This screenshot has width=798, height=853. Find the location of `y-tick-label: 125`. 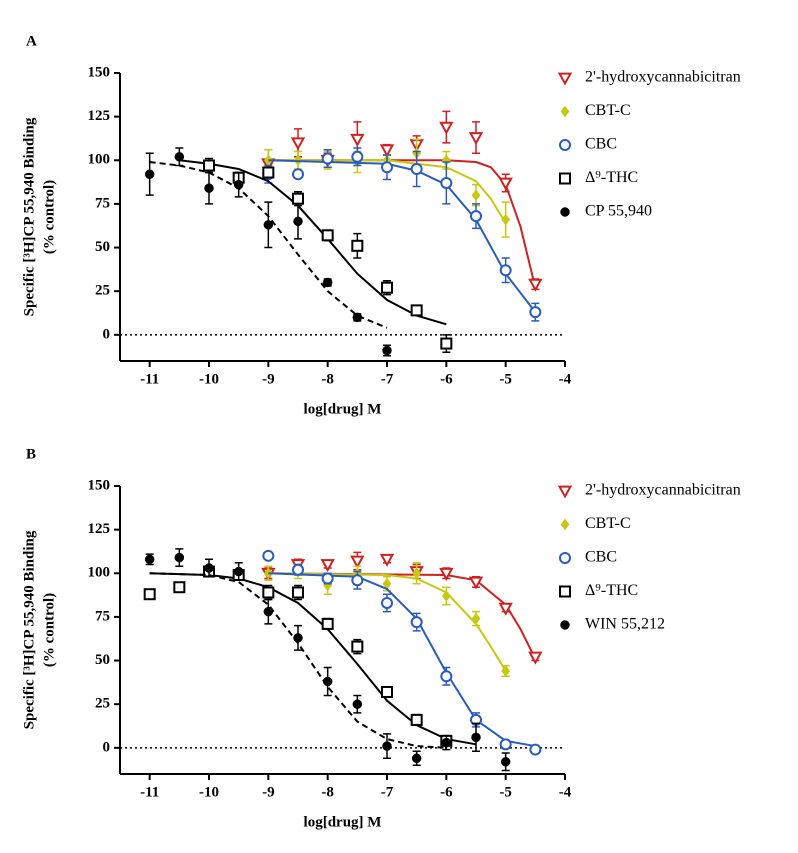

y-tick-label: 125 is located at coordinates (99, 116).